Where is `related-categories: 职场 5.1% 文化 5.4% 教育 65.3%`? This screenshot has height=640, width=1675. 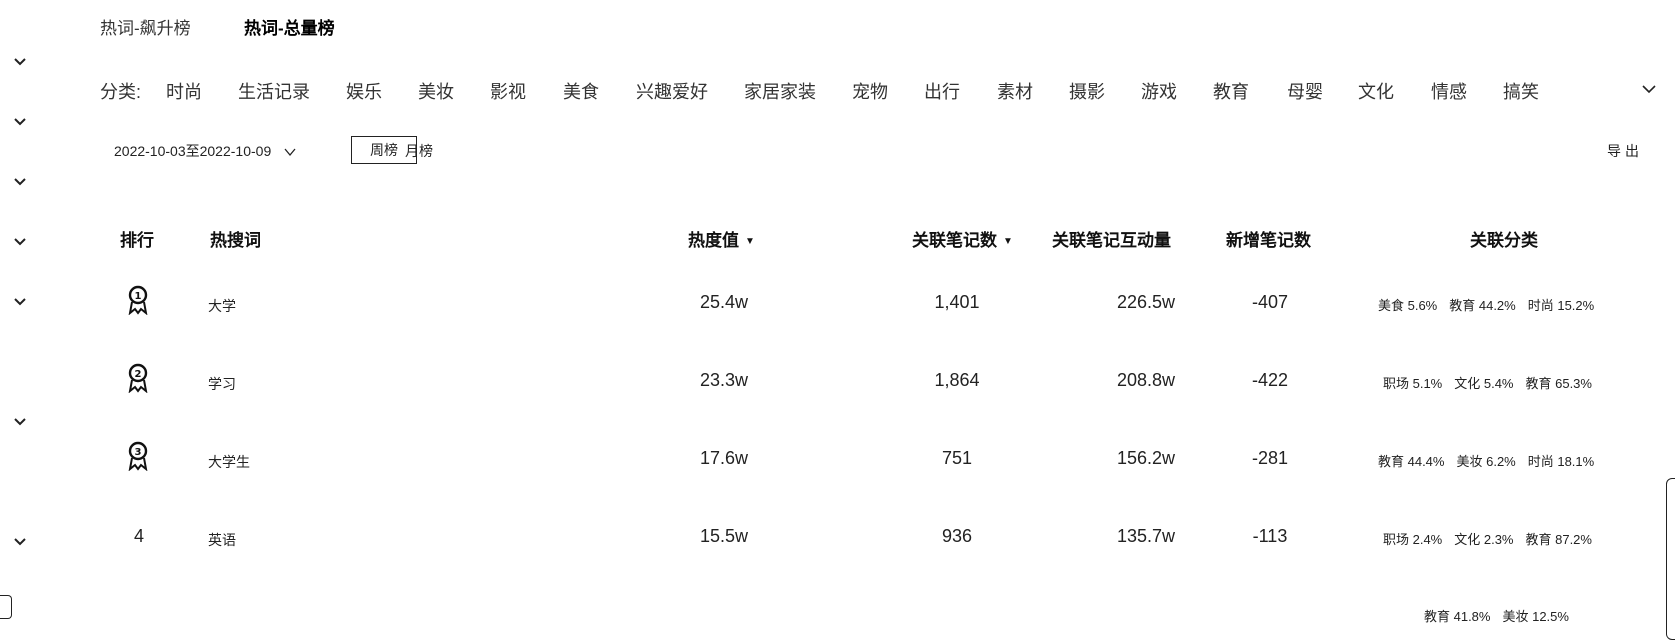 related-categories: 职场 5.1% 文化 5.4% 教育 65.3% is located at coordinates (1487, 383).